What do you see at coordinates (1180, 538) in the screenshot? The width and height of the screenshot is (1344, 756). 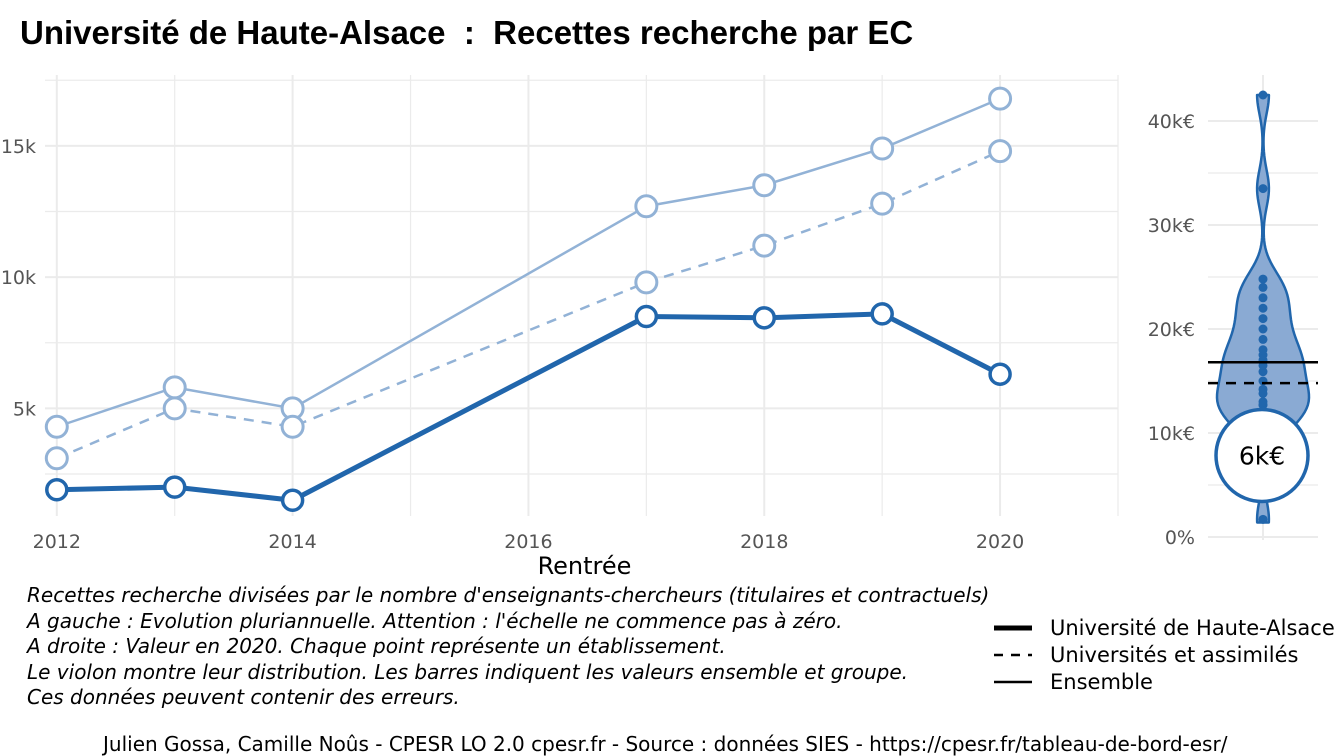 I see `y-tick-label: 0%` at bounding box center [1180, 538].